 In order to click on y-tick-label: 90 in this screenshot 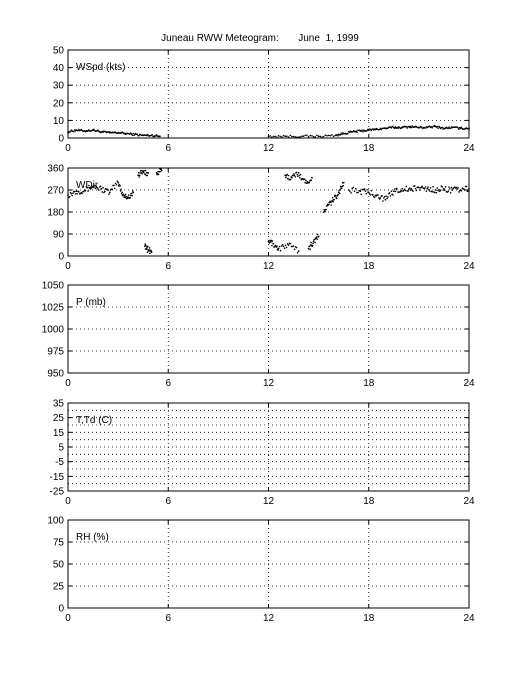, I will do `click(59, 235)`.